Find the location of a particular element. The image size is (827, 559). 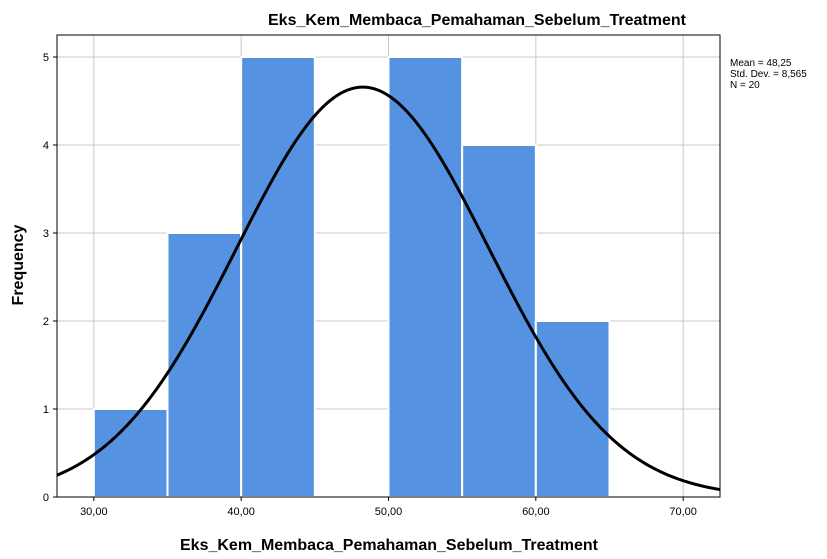

y-tick-label: 2 is located at coordinates (46, 322).